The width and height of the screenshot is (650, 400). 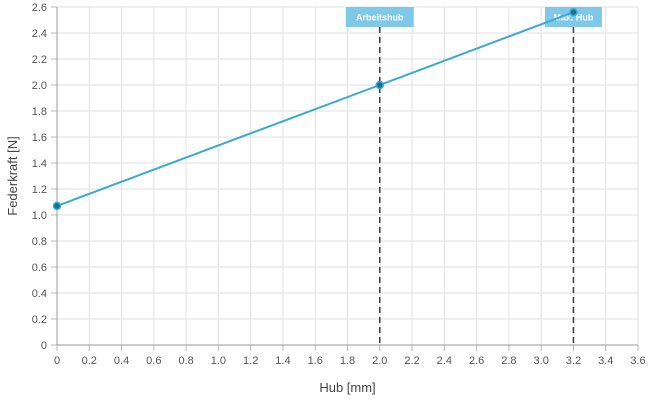 I want to click on x-tick-label: 3.6, so click(x=637, y=361).